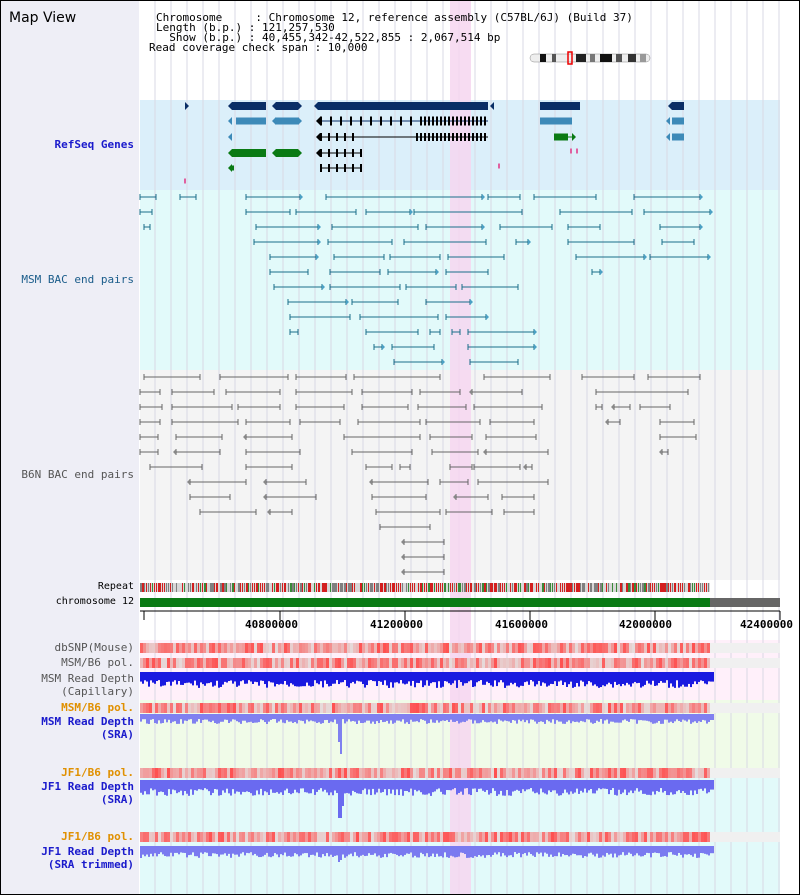  I want to click on track-label-msm-bac: MSM BAC end pairs, so click(77, 279).